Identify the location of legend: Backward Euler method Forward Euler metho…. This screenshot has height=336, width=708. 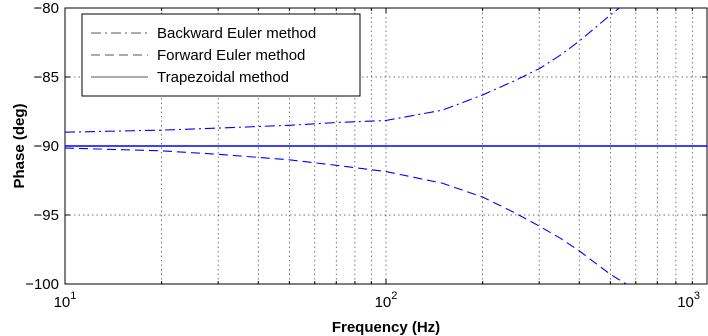
(221, 55).